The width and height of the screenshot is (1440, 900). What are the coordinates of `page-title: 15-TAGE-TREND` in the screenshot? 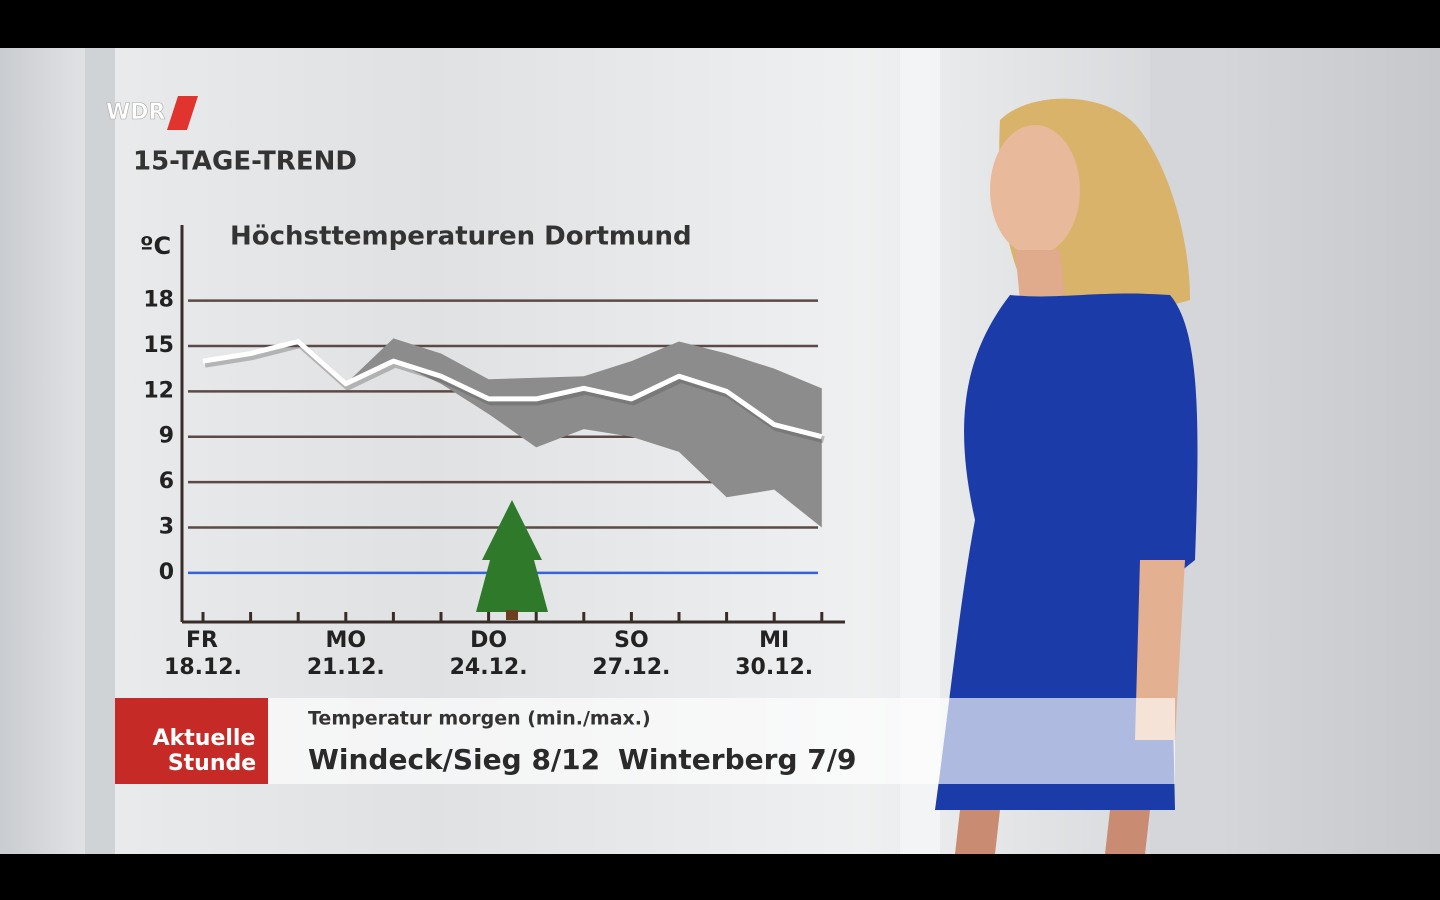 It's located at (245, 162).